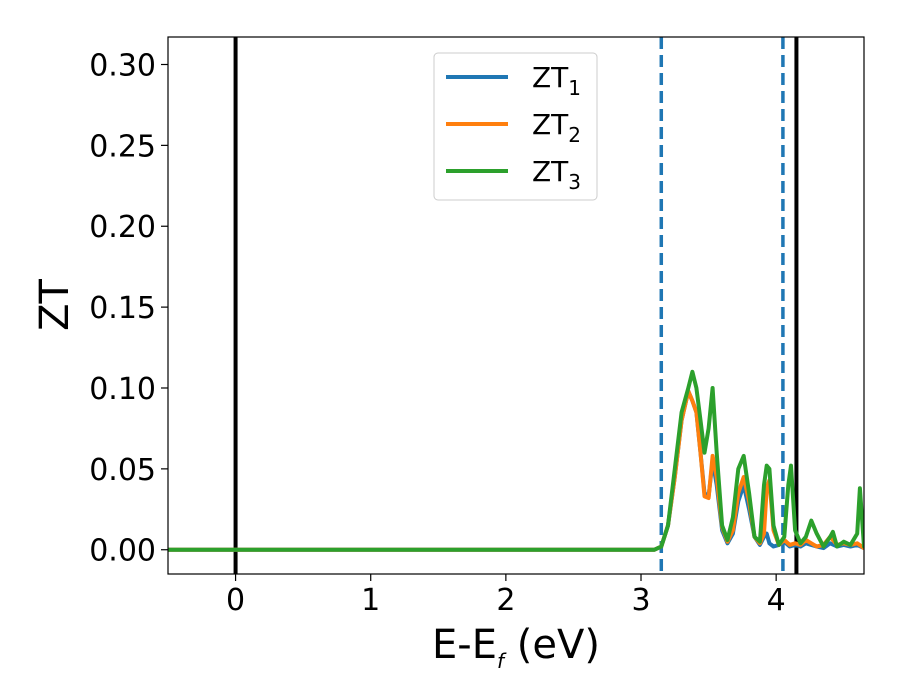 The height and width of the screenshot is (700, 900). Describe the element at coordinates (122, 227) in the screenshot. I see `y-tick-label: 0.20` at that location.